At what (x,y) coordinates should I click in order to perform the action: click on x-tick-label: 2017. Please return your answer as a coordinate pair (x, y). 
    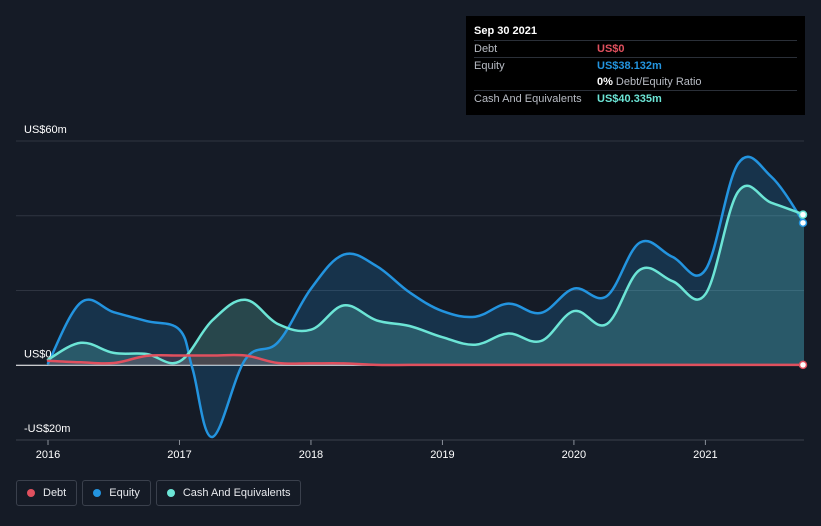
    Looking at the image, I should click on (179, 455).